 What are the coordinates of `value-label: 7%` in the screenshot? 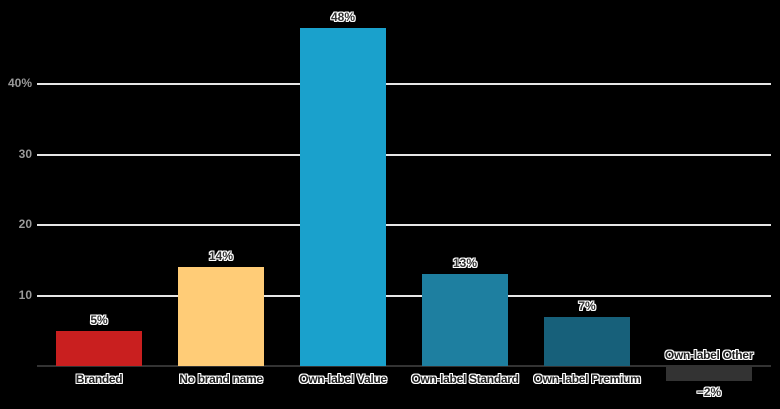 It's located at (587, 305).